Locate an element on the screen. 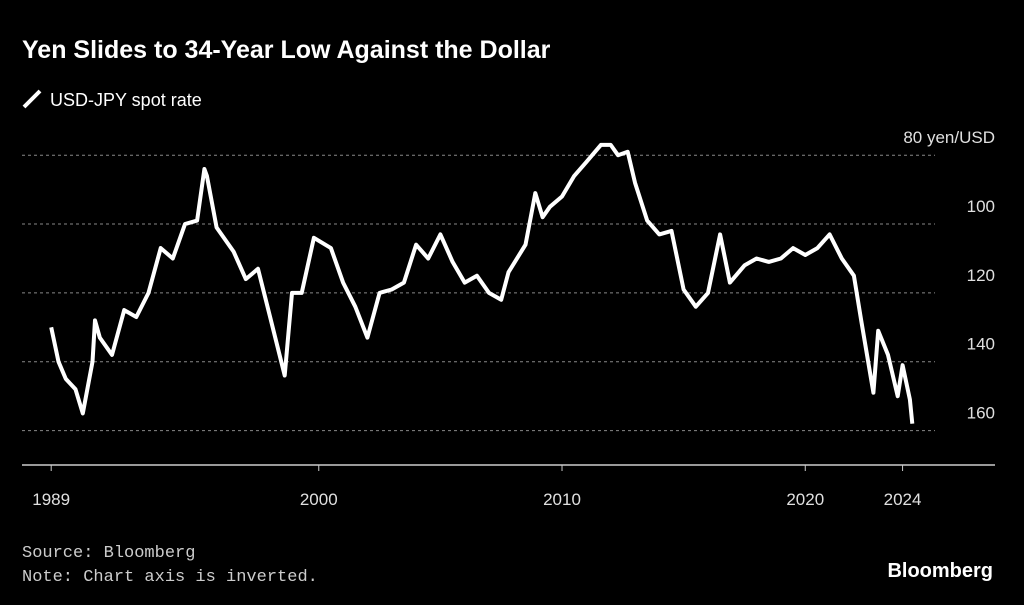  legend-swatch is located at coordinates (32, 99).